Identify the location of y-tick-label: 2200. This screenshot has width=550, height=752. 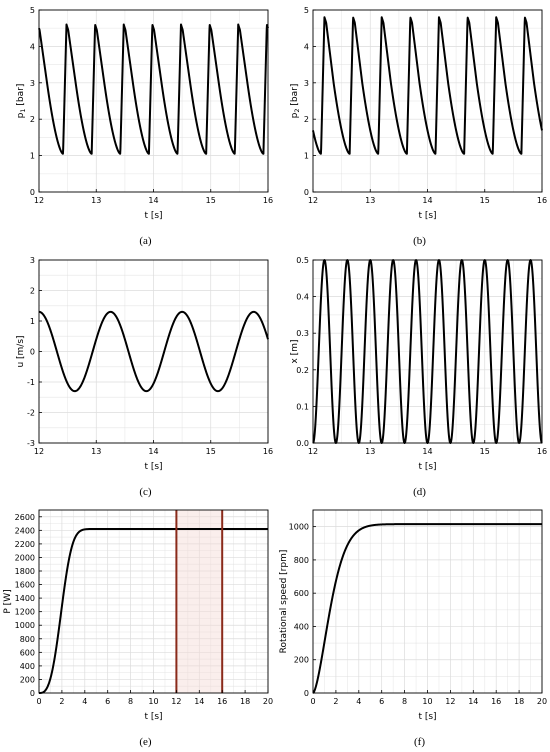
(25, 544).